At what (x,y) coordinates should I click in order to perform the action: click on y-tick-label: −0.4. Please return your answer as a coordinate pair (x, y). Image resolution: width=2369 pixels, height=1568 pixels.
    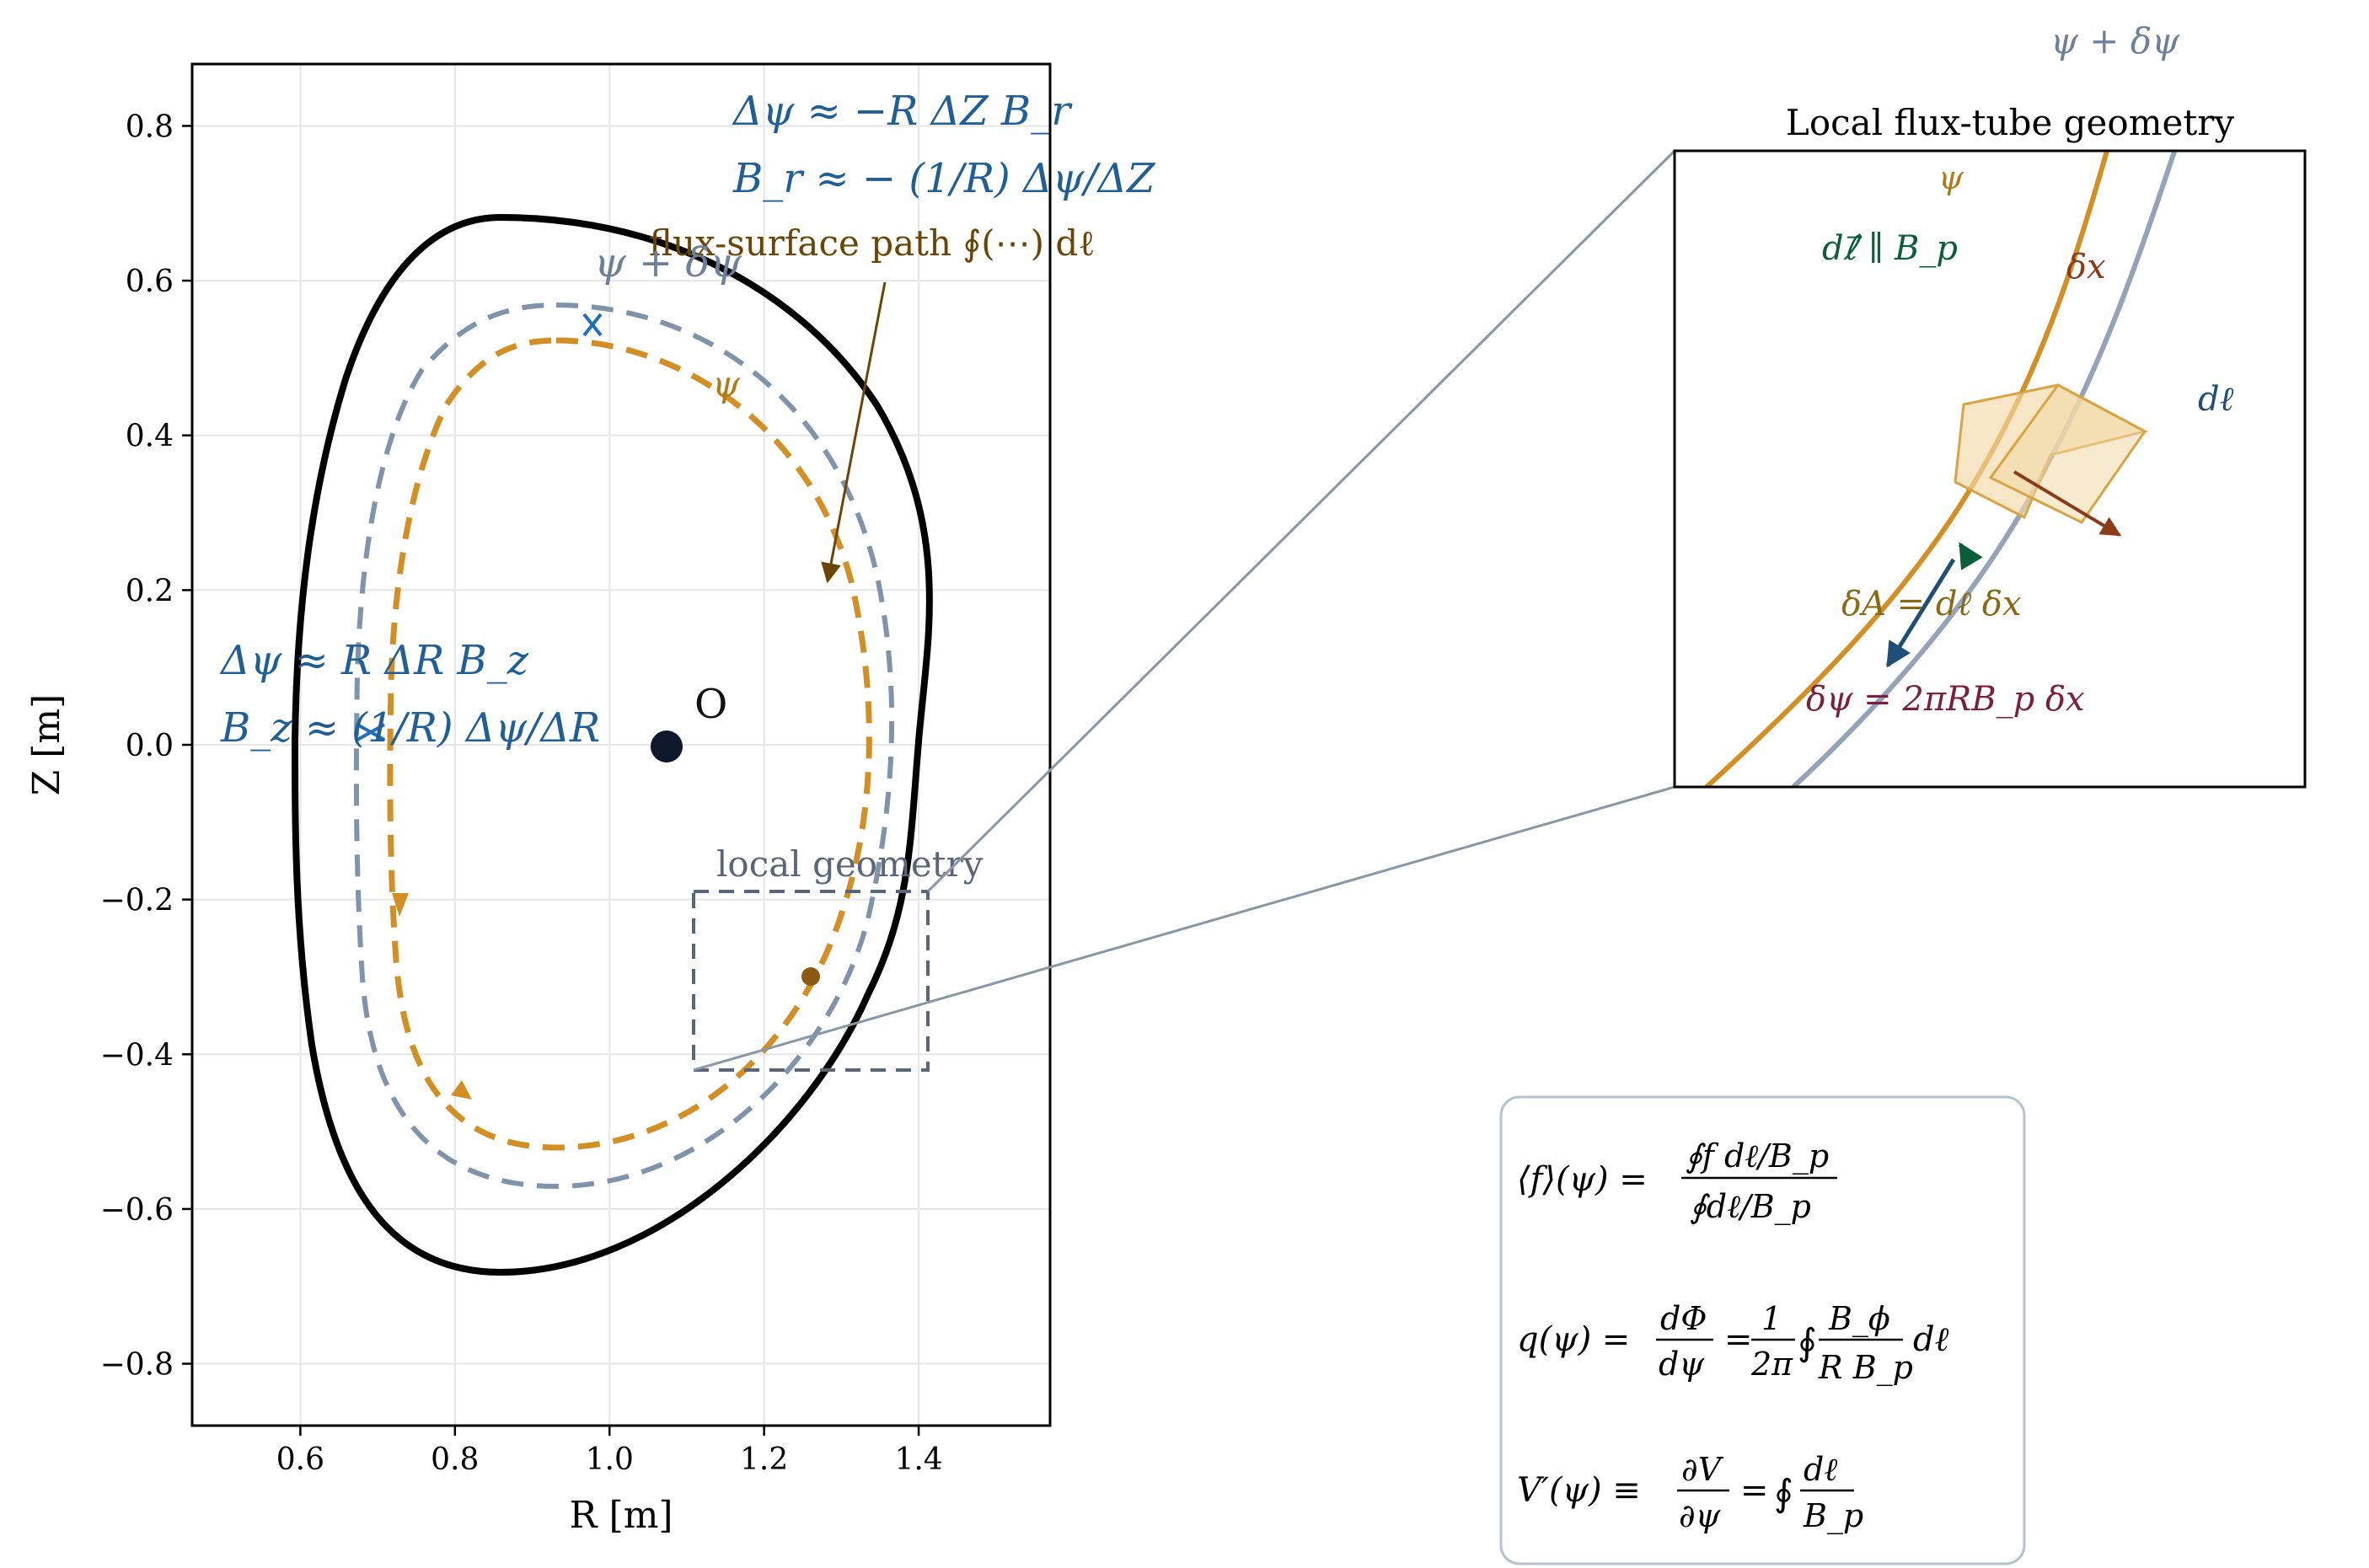
    Looking at the image, I should click on (137, 1055).